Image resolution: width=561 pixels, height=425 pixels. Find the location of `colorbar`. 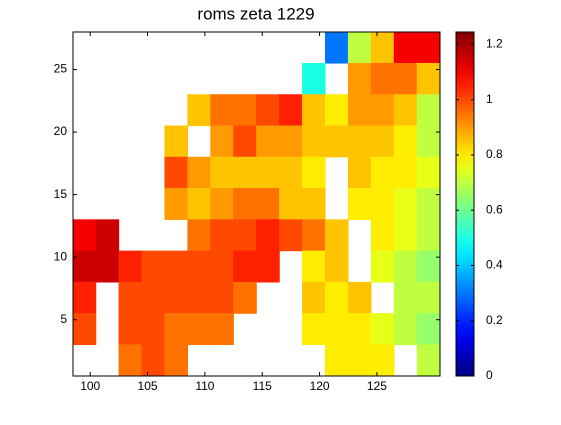

colorbar is located at coordinates (465, 204).